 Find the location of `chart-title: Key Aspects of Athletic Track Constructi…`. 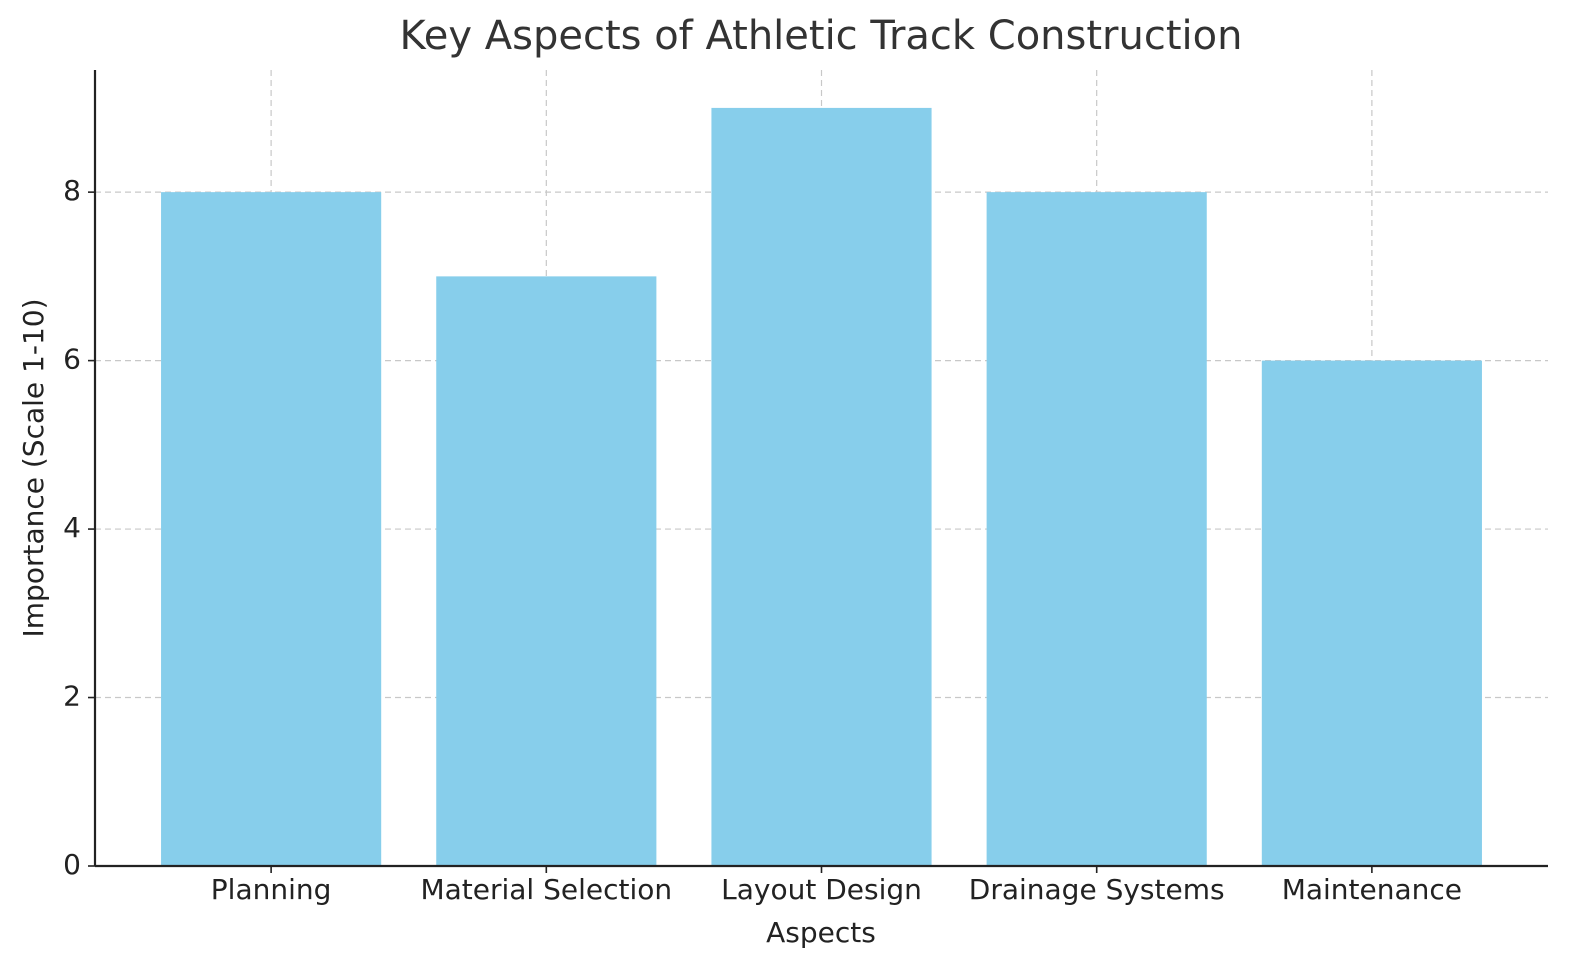

chart-title: Key Aspects of Athletic Track Constructi… is located at coordinates (821, 36).